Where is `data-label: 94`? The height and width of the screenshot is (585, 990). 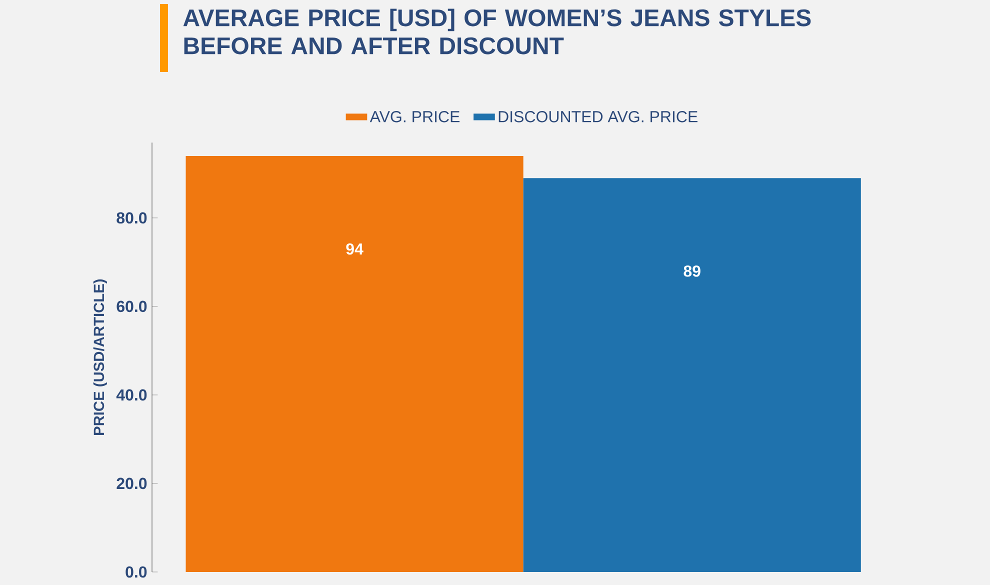 data-label: 94 is located at coordinates (355, 249).